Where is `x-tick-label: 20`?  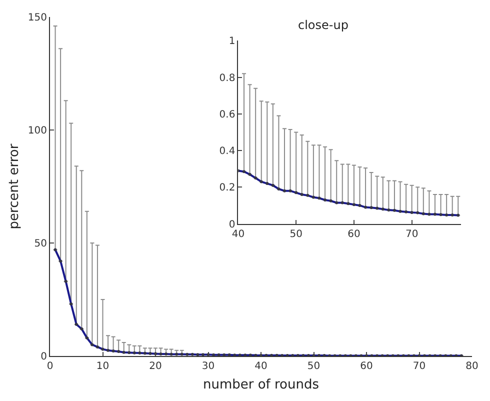 x-tick-label: 20 is located at coordinates (155, 366).